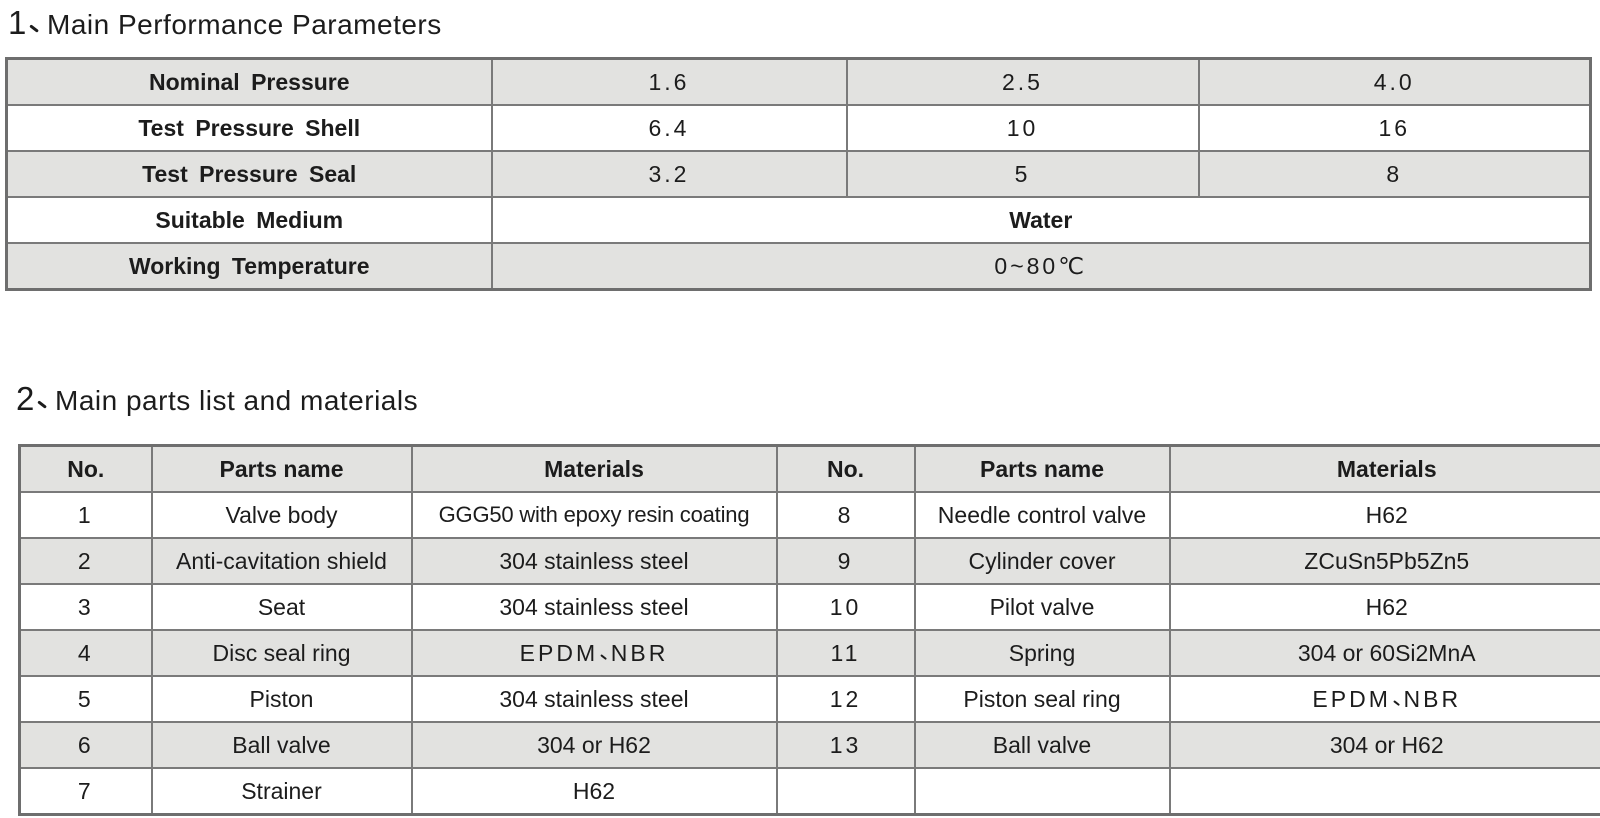 The height and width of the screenshot is (818, 1600). Describe the element at coordinates (85, 699) in the screenshot. I see `parts-no-cell: 5` at that location.